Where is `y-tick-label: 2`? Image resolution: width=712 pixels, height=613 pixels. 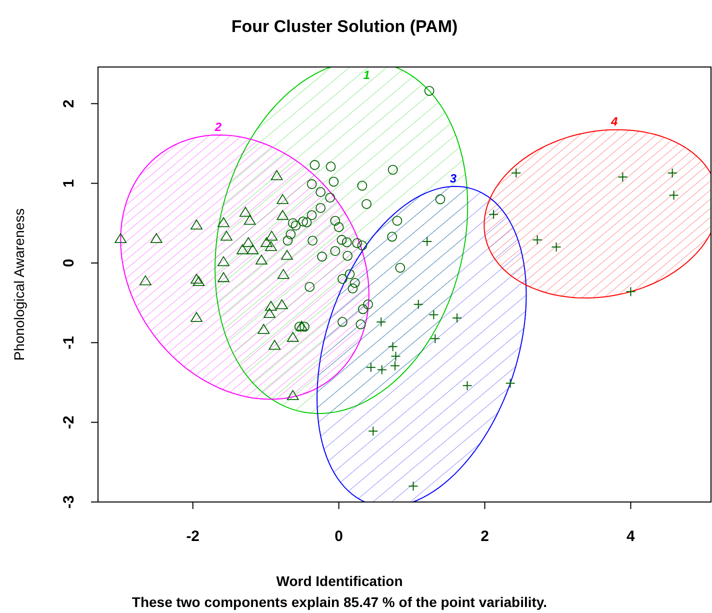 y-tick-label: 2 is located at coordinates (69, 103).